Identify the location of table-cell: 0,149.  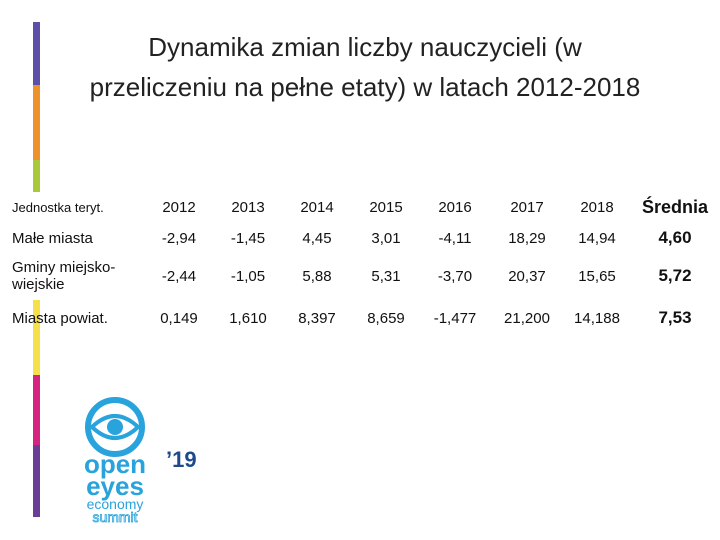
(179, 318).